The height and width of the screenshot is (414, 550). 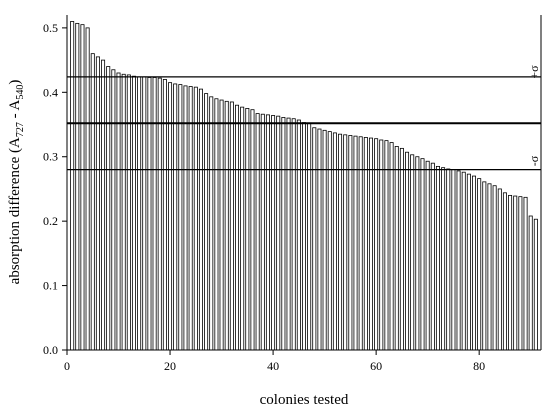 What do you see at coordinates (50, 286) in the screenshot?
I see `y-tick-label: 0.1` at bounding box center [50, 286].